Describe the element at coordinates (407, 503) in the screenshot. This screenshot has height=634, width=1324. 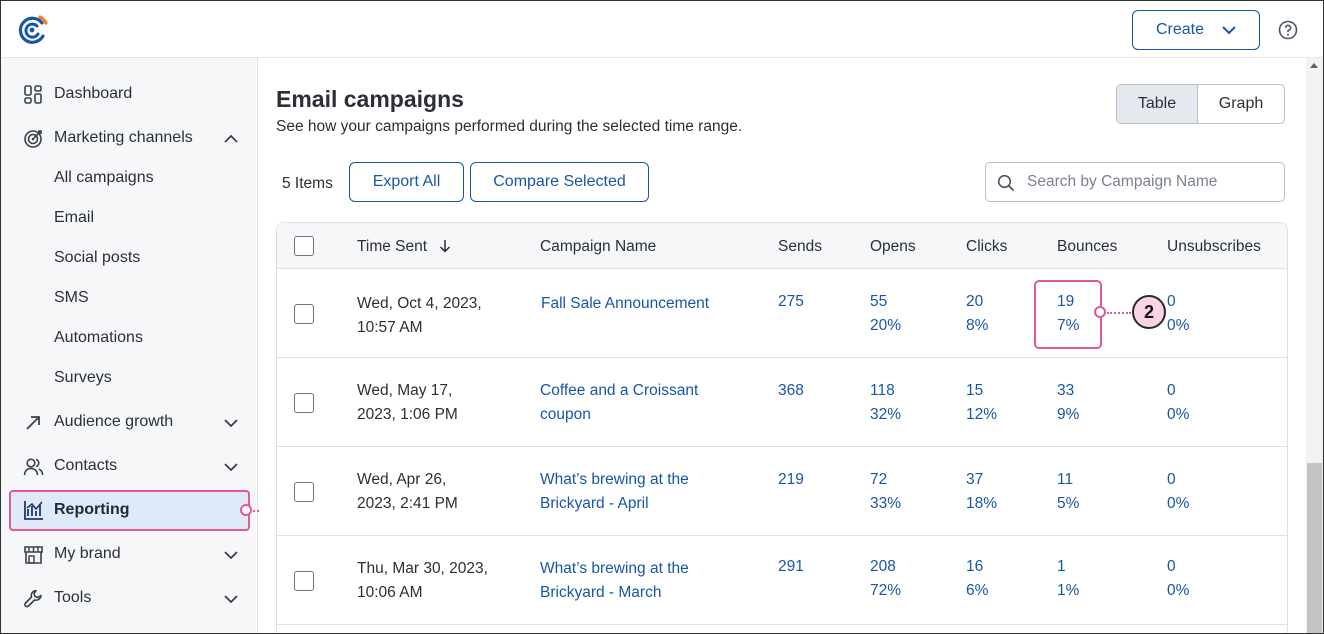
I see `time-sent-line: 2023, 2:41 PM` at that location.